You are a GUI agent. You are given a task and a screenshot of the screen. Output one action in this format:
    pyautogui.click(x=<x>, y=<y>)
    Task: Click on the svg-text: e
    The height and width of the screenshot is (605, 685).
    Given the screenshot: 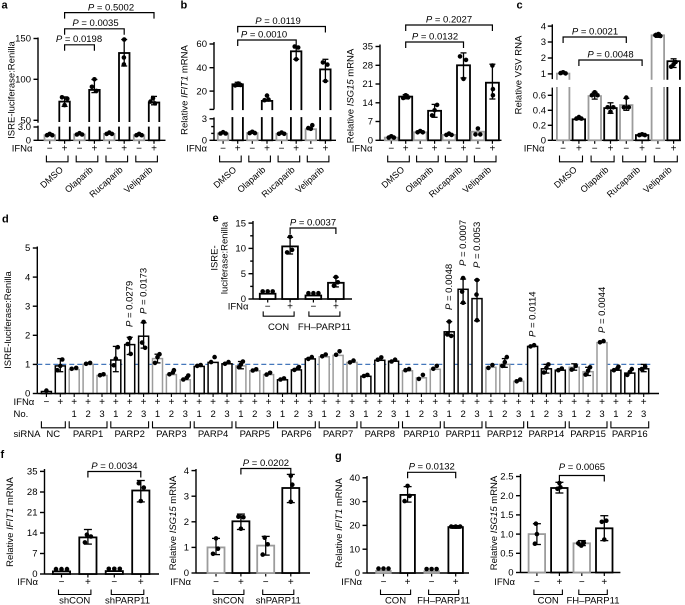 What is the action you would take?
    pyautogui.click(x=216, y=219)
    